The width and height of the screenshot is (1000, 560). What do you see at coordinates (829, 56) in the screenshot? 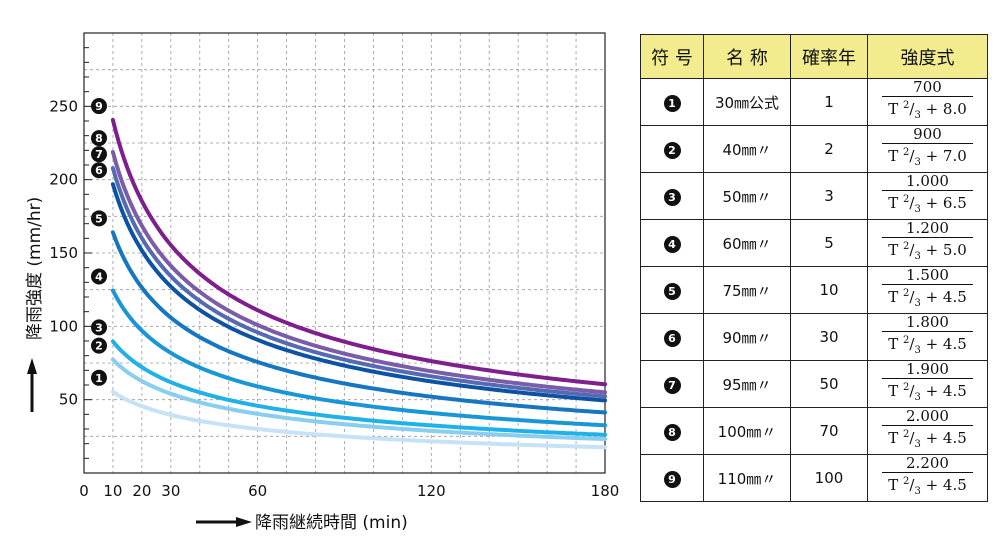
I see `header-probability: 確率年` at bounding box center [829, 56].